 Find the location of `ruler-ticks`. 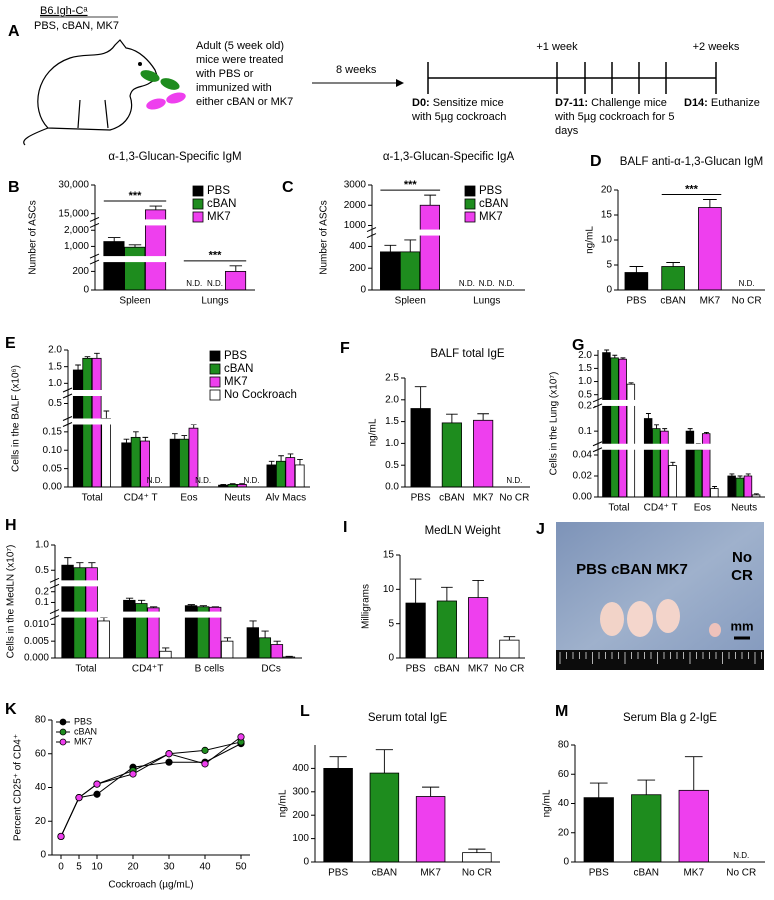

ruler-ticks is located at coordinates (660, 658).